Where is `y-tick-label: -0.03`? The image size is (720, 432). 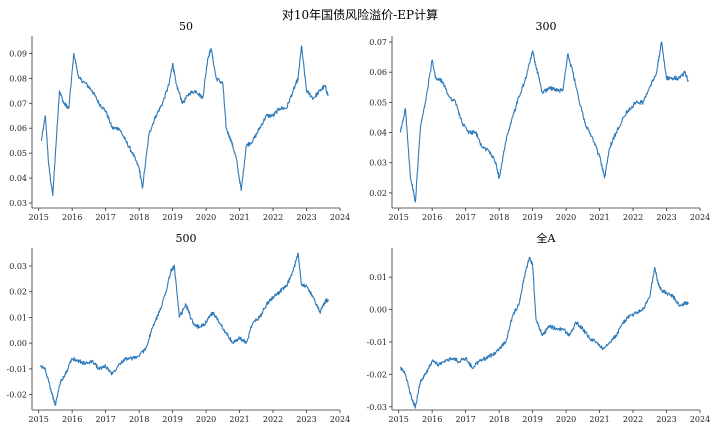
y-tick-label: -0.03 is located at coordinates (376, 407).